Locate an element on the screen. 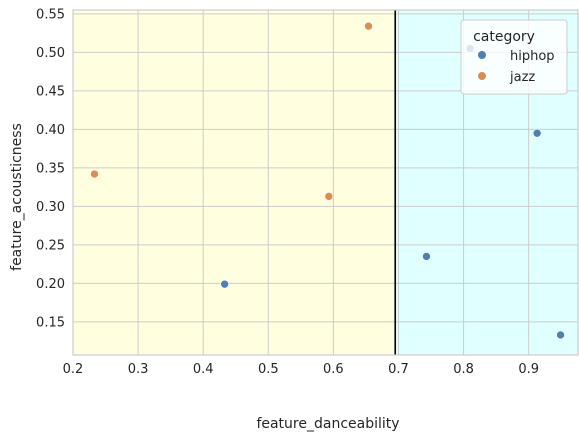 The width and height of the screenshot is (579, 439). x-tick-label-5: 0.7 is located at coordinates (398, 369).